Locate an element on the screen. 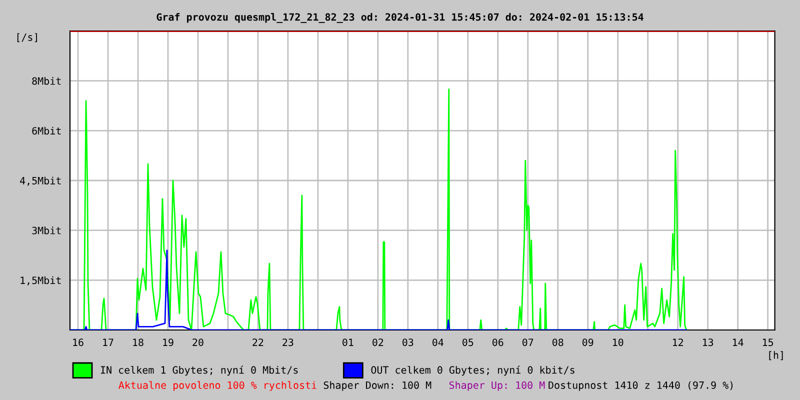 The image size is (800, 400). legend-label: OUT celkem 0 Gbytes; nyní 0 kbit/s is located at coordinates (472, 371).